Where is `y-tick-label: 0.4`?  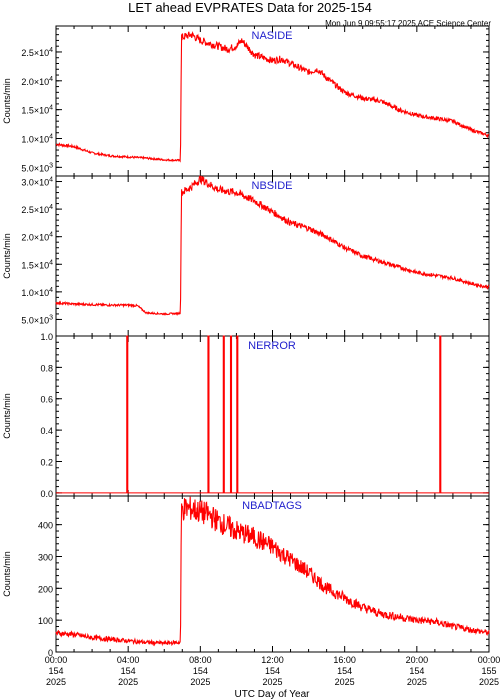
y-tick-label: 0.4 is located at coordinates (46, 431).